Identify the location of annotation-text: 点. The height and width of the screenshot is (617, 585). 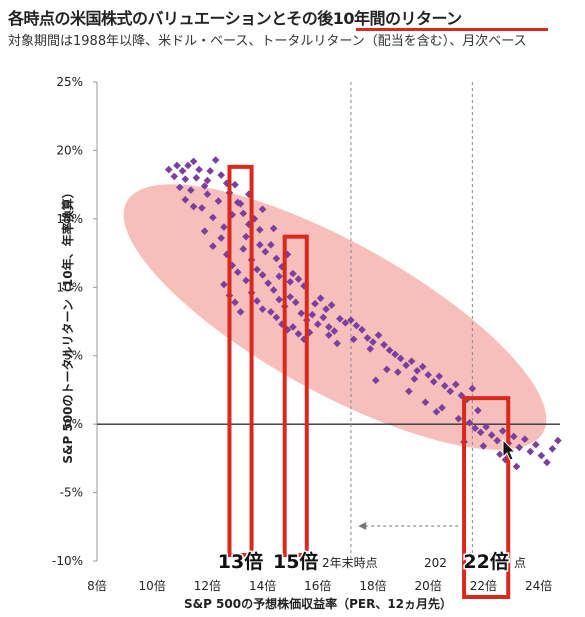
(520, 563).